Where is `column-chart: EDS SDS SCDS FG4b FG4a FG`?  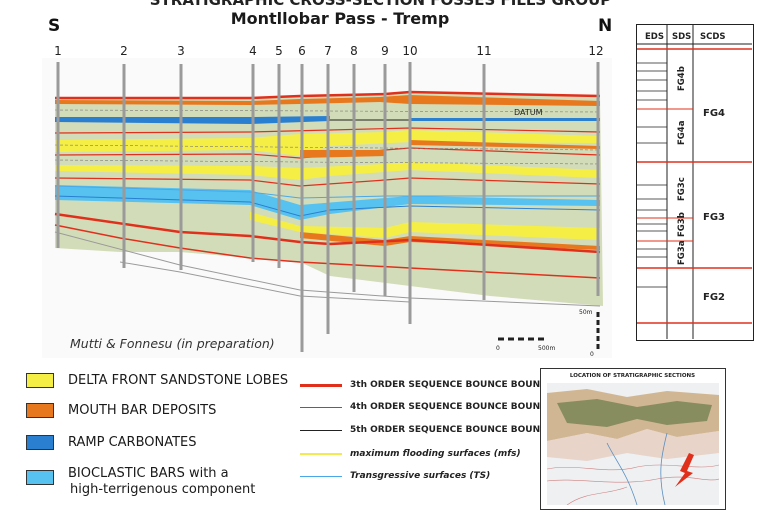
column-chart: EDS SDS SCDS FG4b FG4a FG is located at coordinates (694, 182).